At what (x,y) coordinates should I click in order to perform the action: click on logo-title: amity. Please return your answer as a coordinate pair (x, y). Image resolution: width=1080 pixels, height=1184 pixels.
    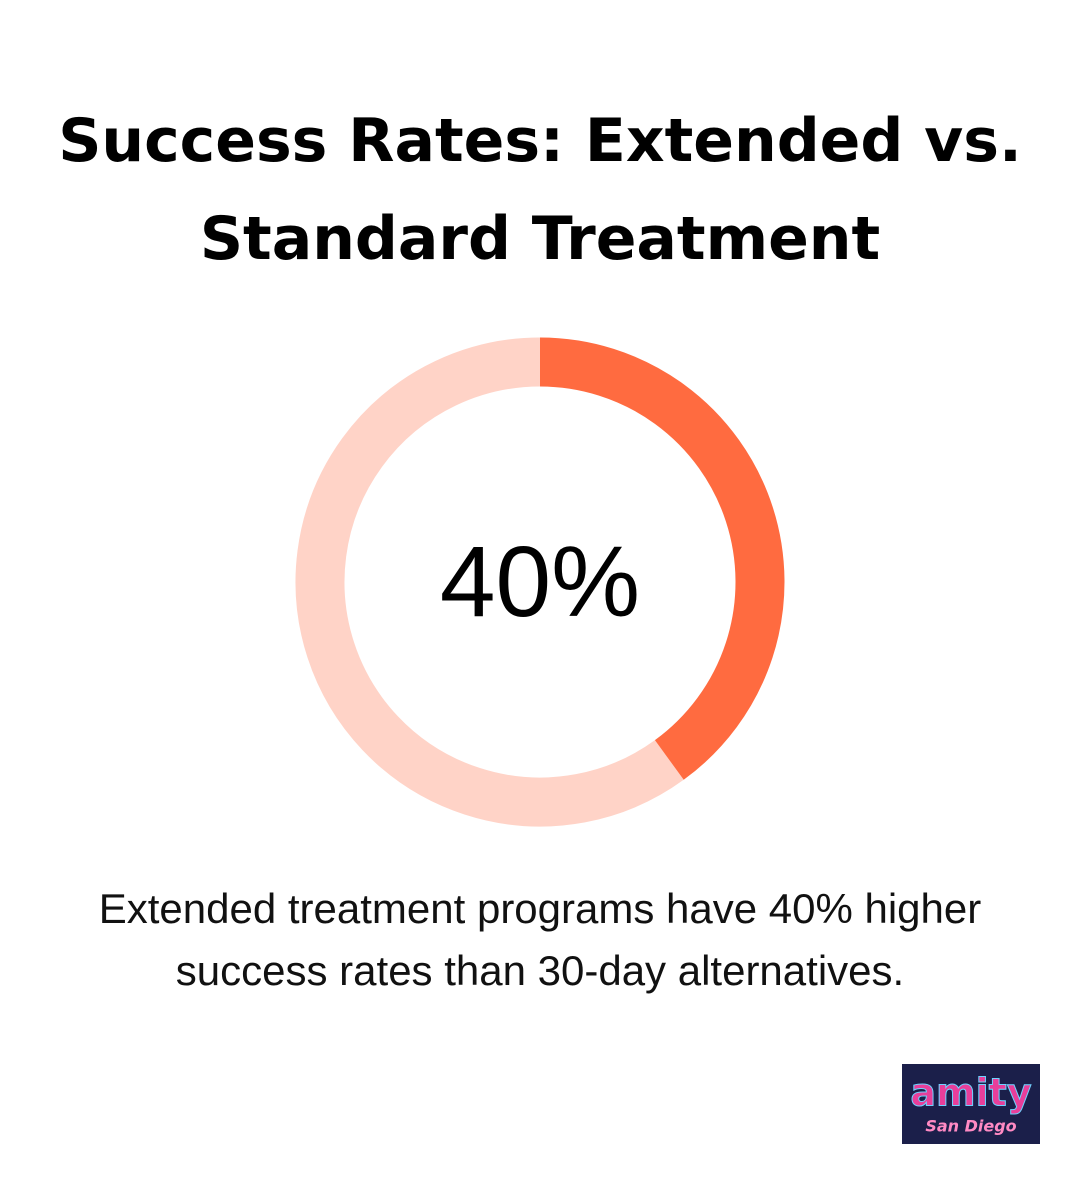
    Looking at the image, I should click on (970, 1093).